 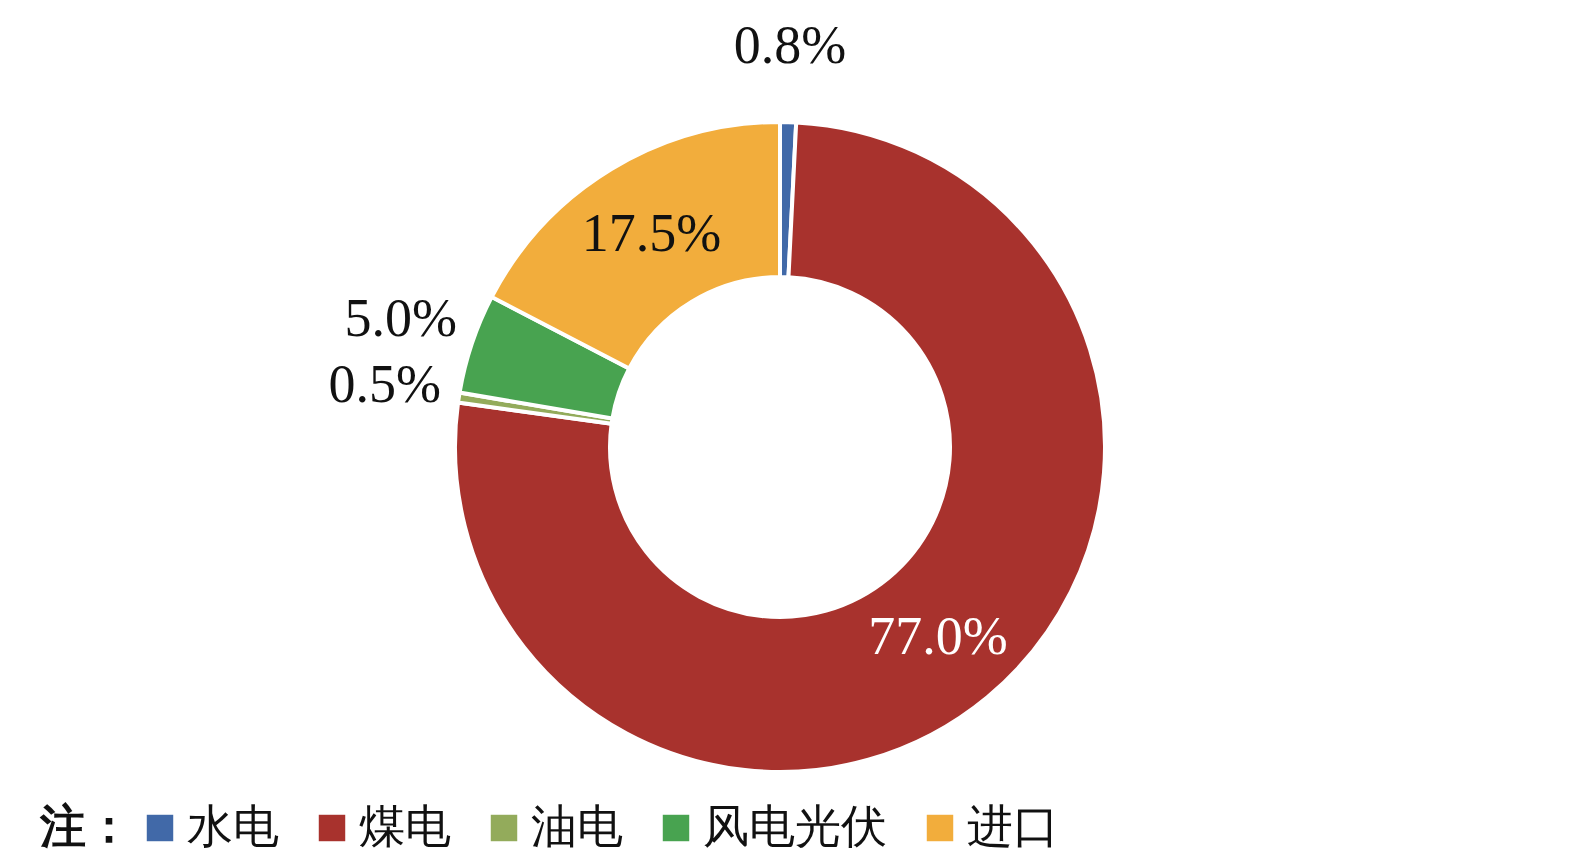 I want to click on legend-label: 煤电, so click(x=405, y=826).